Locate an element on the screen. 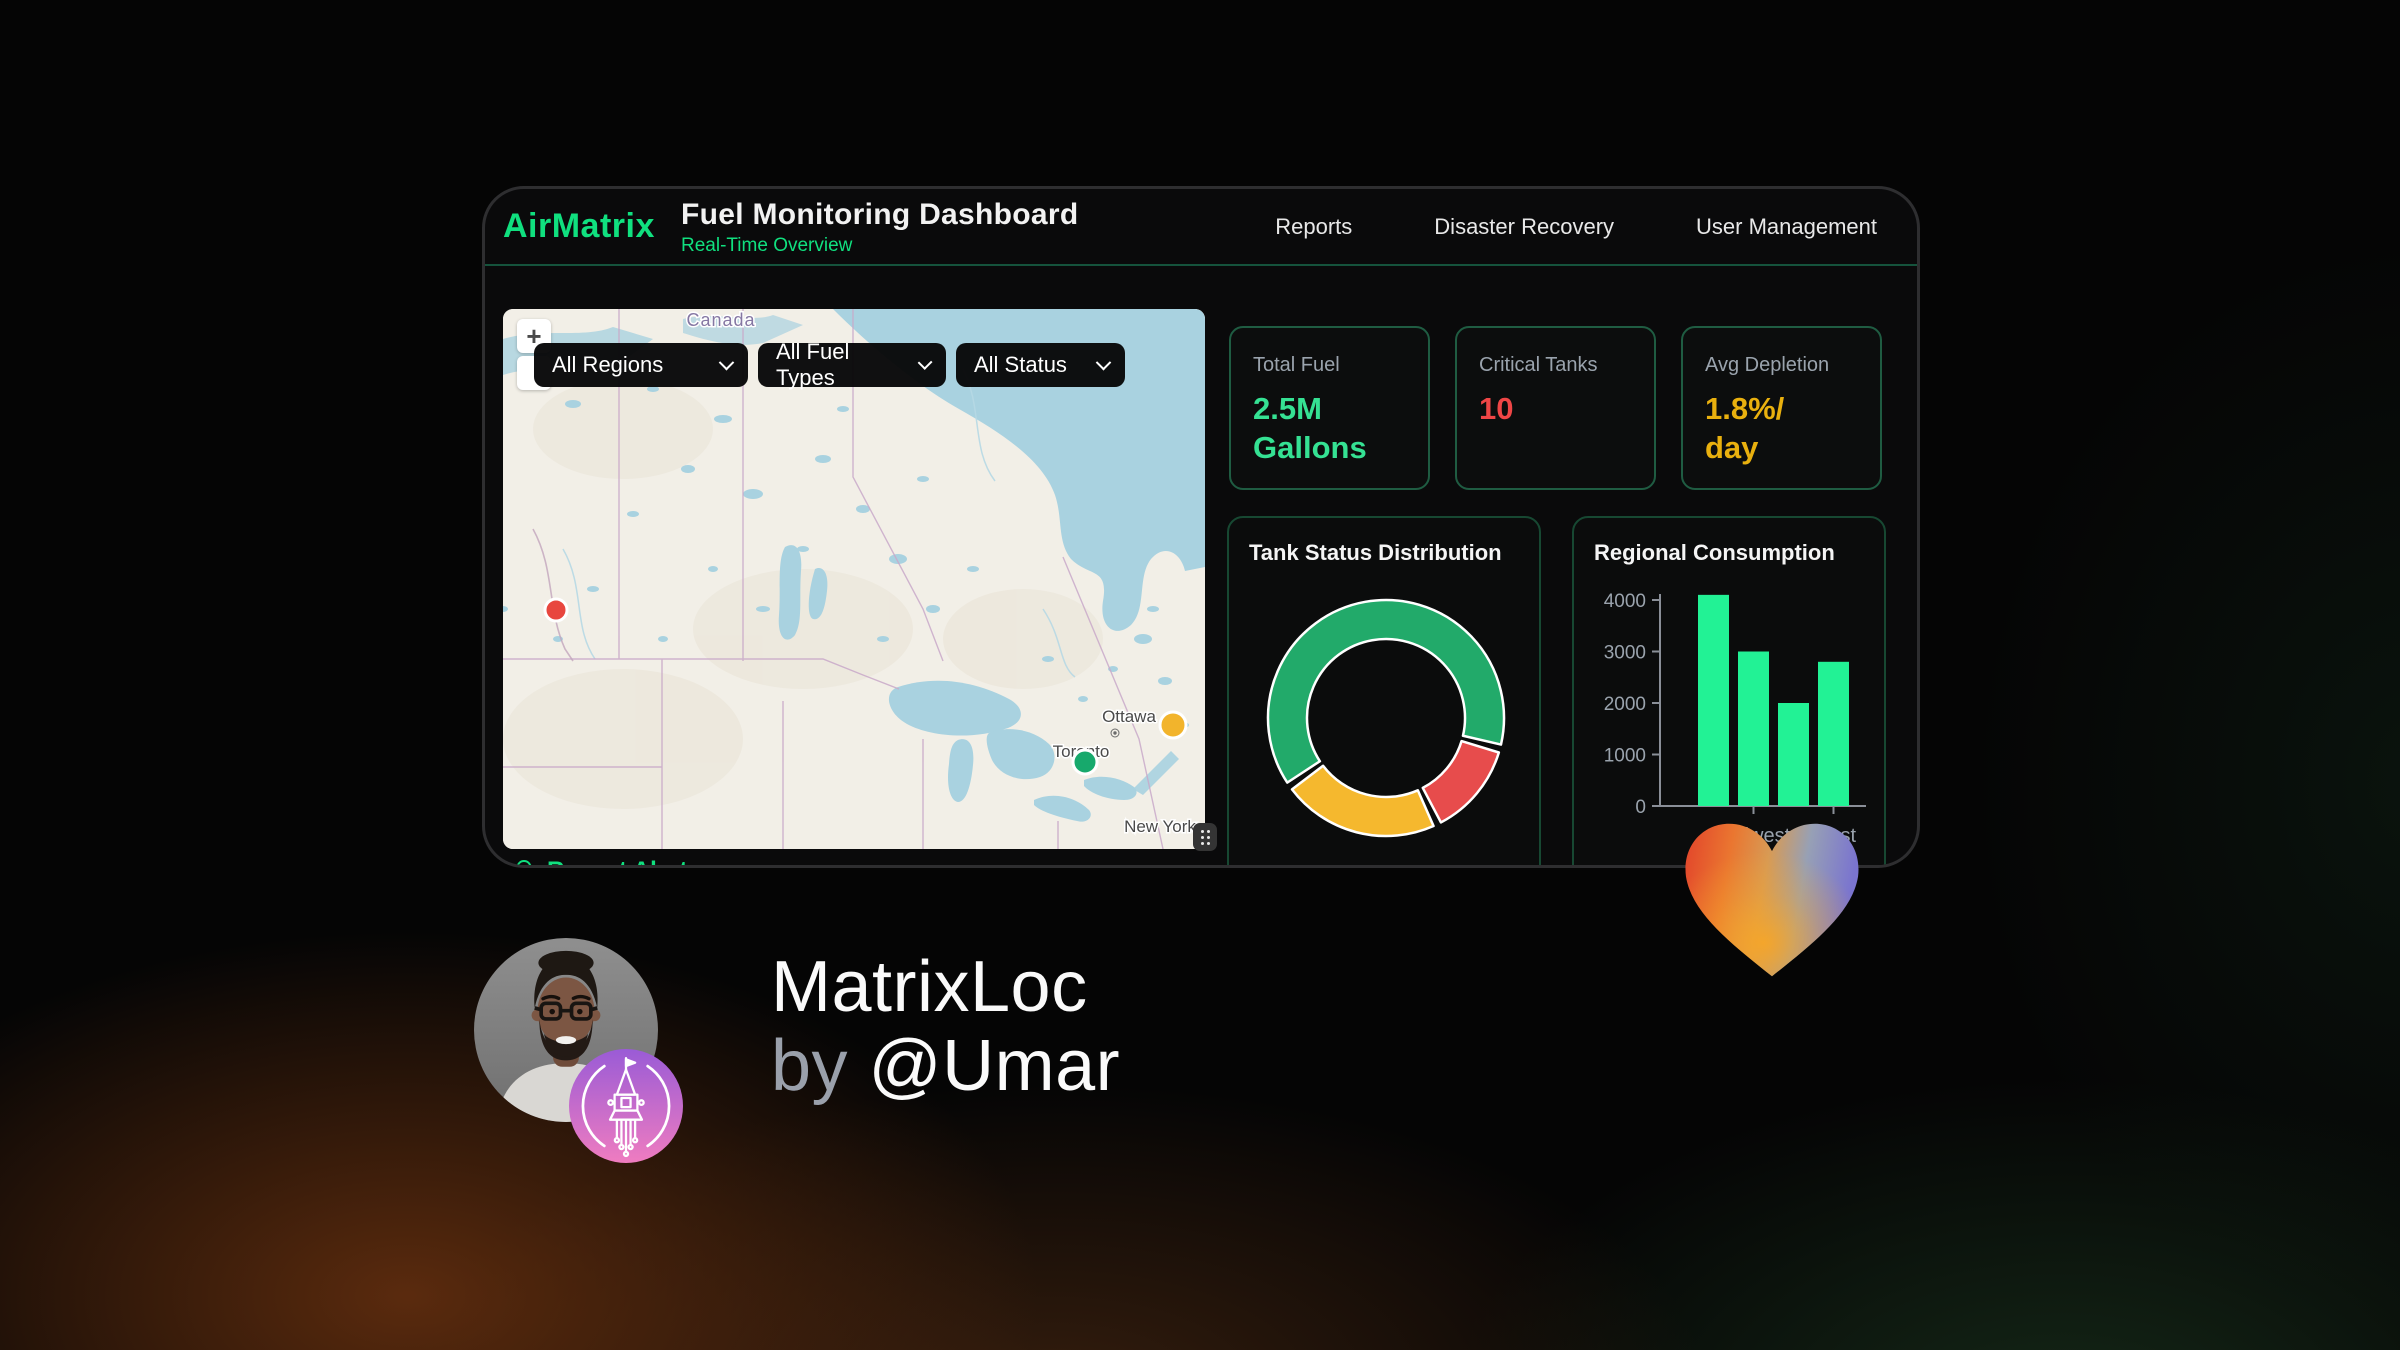  fuel-type-filter-value: All Fuel Types is located at coordinates (813, 364).